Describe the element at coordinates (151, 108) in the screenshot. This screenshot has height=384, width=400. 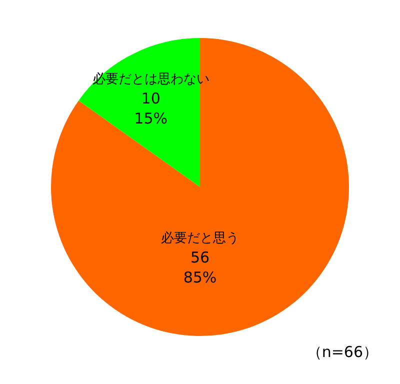
I see `data-label: 10 15%` at that location.